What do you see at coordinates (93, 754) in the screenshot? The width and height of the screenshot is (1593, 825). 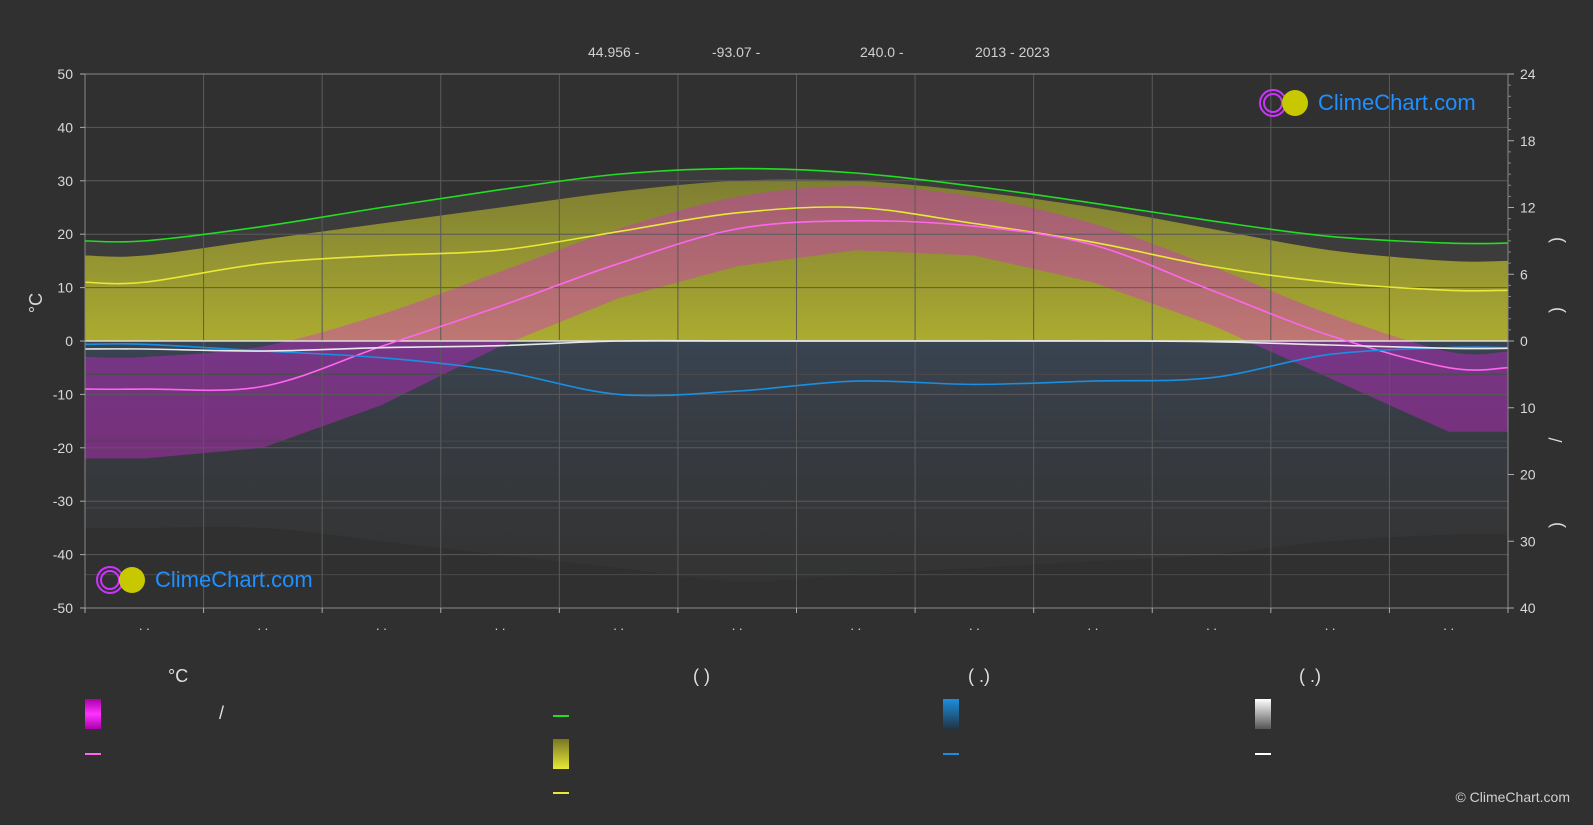 I see `legend-temp-mean-line` at bounding box center [93, 754].